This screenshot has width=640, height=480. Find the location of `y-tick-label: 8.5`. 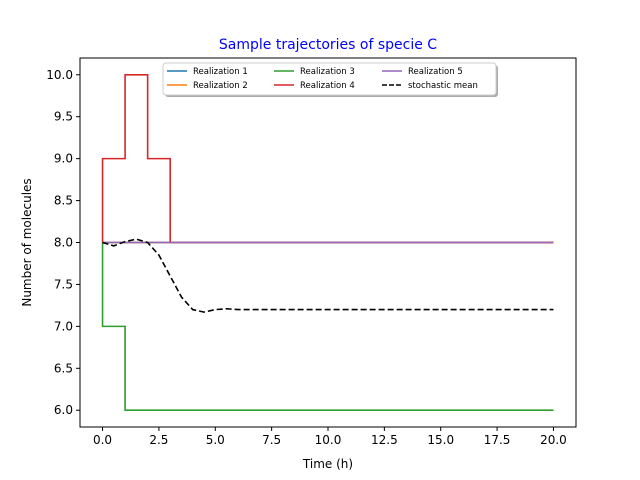

y-tick-label: 8.5 is located at coordinates (63, 201).